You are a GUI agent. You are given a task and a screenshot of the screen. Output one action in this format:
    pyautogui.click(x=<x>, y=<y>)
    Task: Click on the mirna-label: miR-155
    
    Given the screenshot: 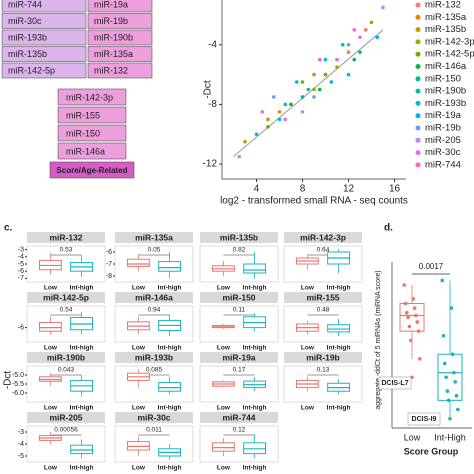 What is the action you would take?
    pyautogui.click(x=83, y=115)
    